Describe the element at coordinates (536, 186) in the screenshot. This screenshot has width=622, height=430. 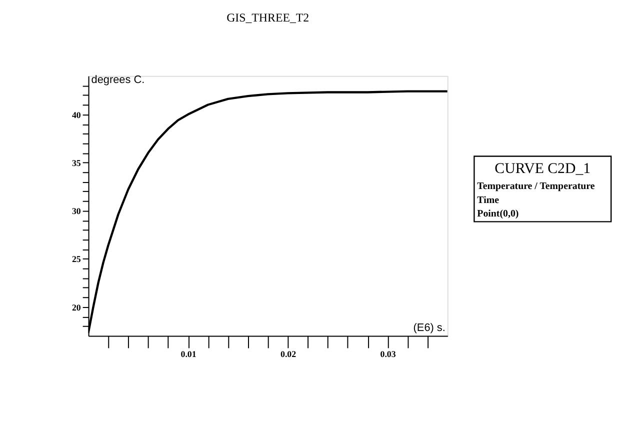
I see `text: Temperature / Temperature` at that location.